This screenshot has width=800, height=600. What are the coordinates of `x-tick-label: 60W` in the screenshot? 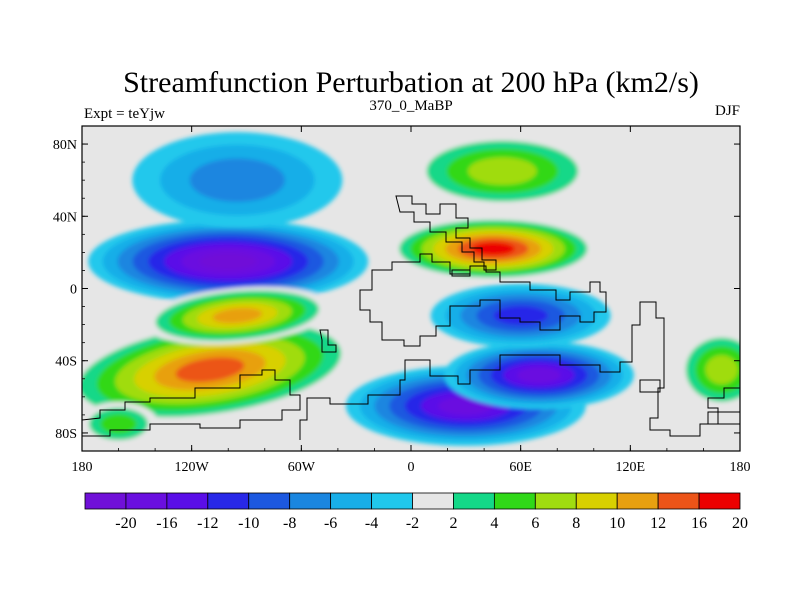 It's located at (302, 467).